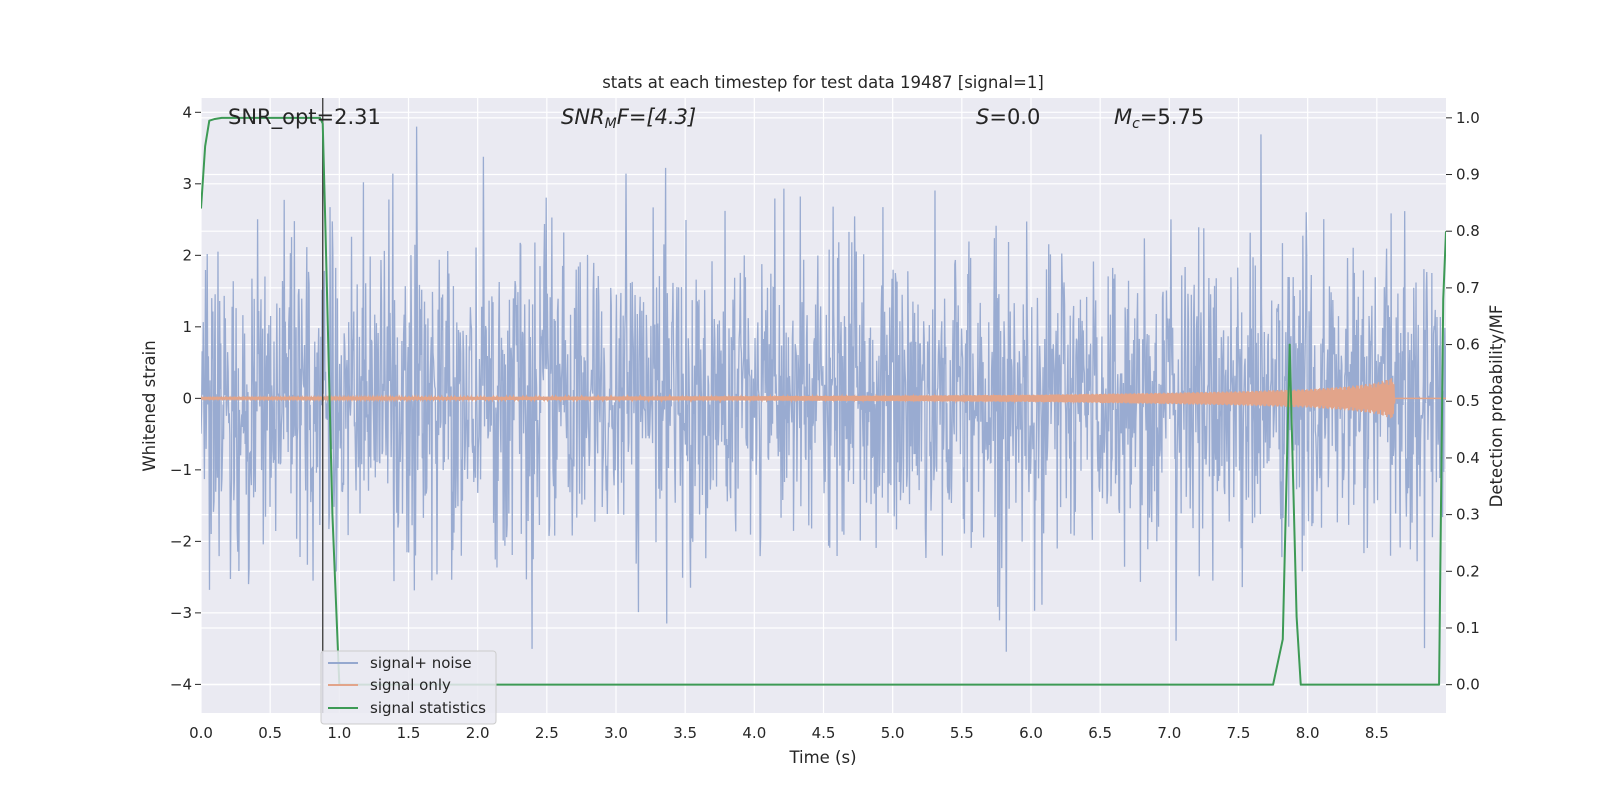 The height and width of the screenshot is (800, 1600). I want to click on legend-box, so click(408, 687).